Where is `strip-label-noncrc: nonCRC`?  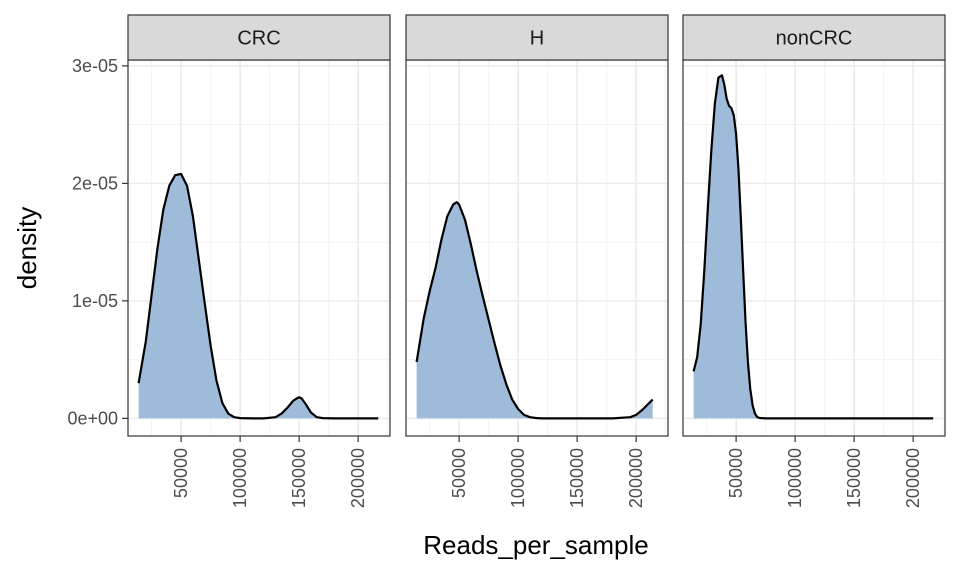 strip-label-noncrc: nonCRC is located at coordinates (814, 39).